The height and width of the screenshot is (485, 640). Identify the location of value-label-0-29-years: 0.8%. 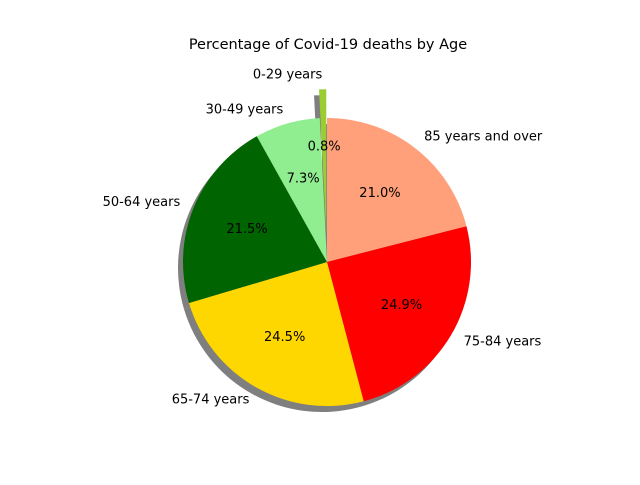
(324, 146).